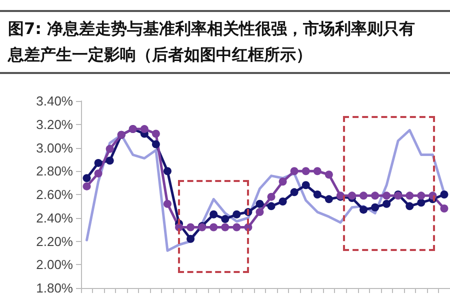  Describe the element at coordinates (55, 288) in the screenshot. I see `y-tick-label: 1.80%` at that location.